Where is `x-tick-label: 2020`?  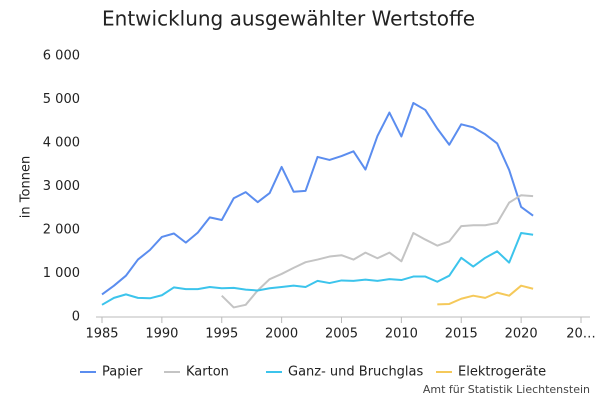 x-tick-label: 2020 is located at coordinates (521, 334).